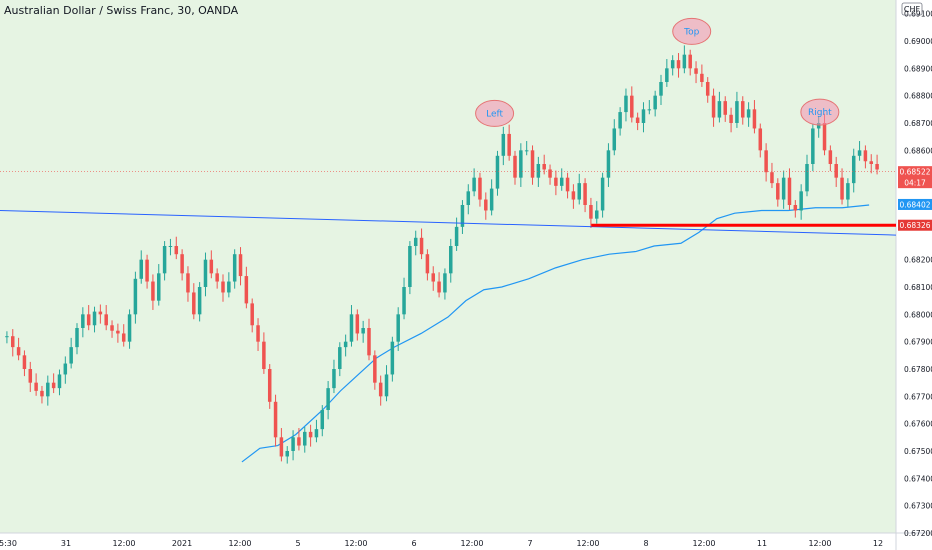 This screenshot has width=932, height=550. What do you see at coordinates (645, 543) in the screenshot?
I see `time-tick-label: 8` at bounding box center [645, 543].